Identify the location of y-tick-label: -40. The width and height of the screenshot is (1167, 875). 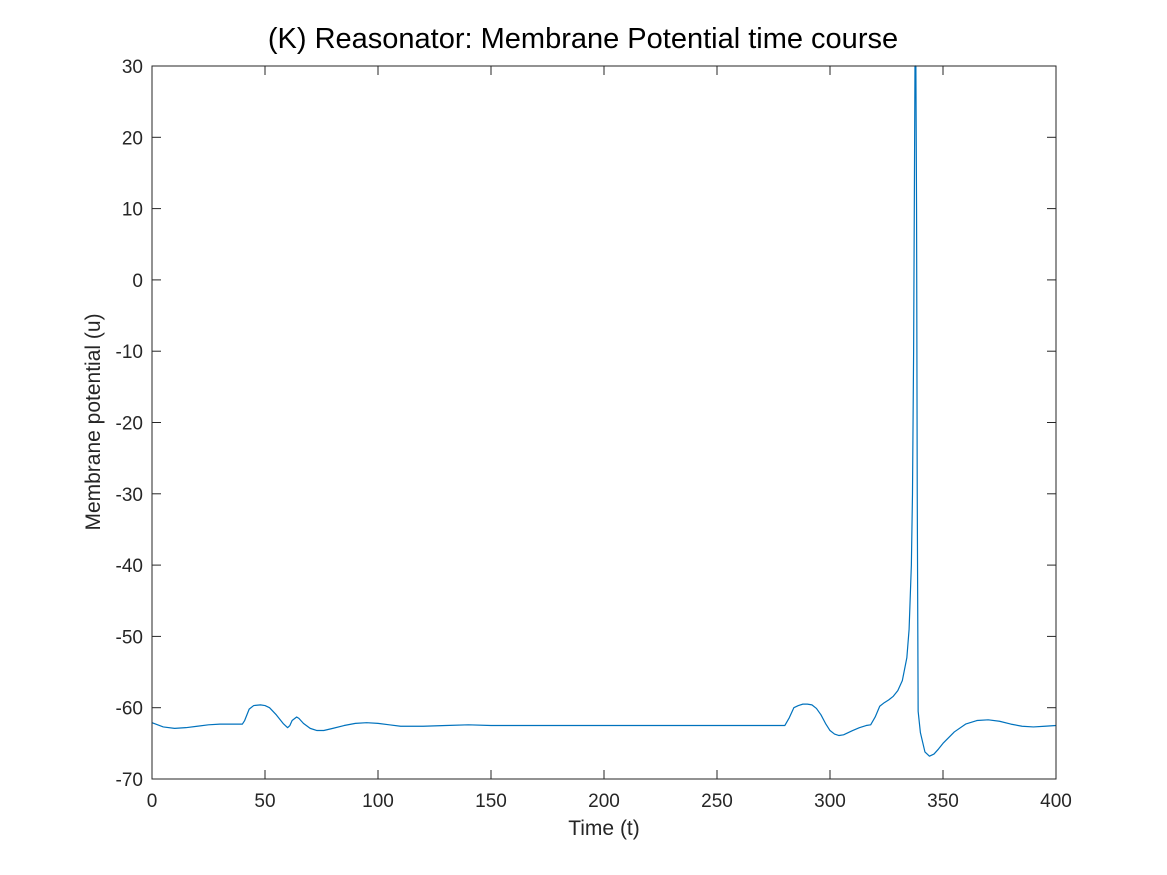
(129, 566).